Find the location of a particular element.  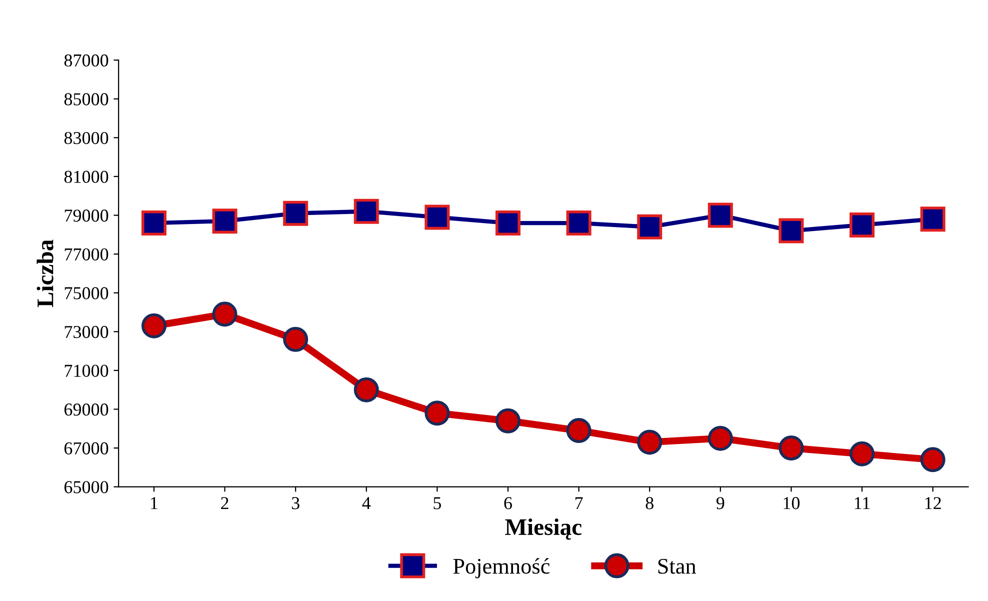

x-tick-label: 3 is located at coordinates (296, 503).